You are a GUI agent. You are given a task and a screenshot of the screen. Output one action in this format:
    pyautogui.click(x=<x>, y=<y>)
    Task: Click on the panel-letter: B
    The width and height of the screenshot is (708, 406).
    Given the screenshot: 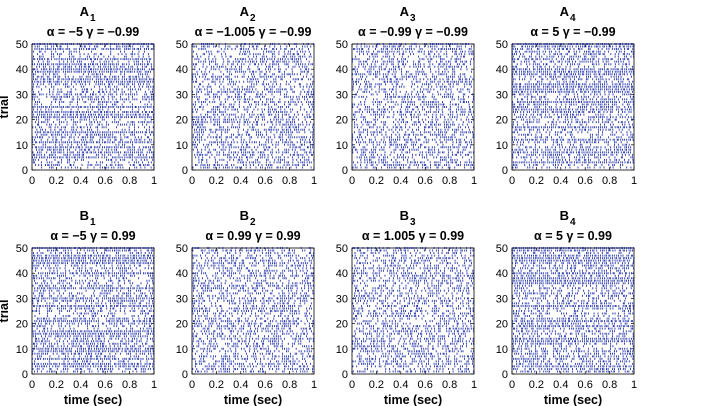 What is the action you would take?
    pyautogui.click(x=84, y=215)
    